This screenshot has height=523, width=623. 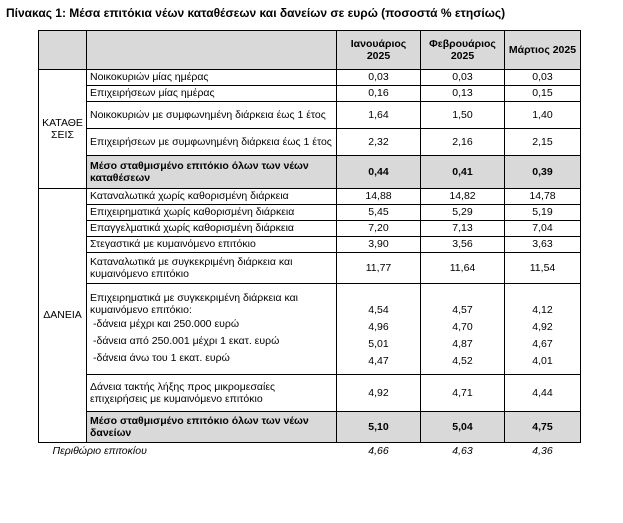 I want to click on cell-value: 0,39, so click(x=542, y=172).